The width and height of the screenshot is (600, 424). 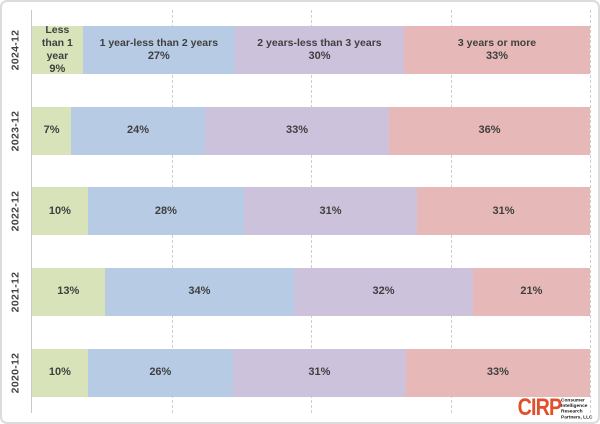 What do you see at coordinates (57, 69) in the screenshot?
I see `segment-value-label: 9%` at bounding box center [57, 69].